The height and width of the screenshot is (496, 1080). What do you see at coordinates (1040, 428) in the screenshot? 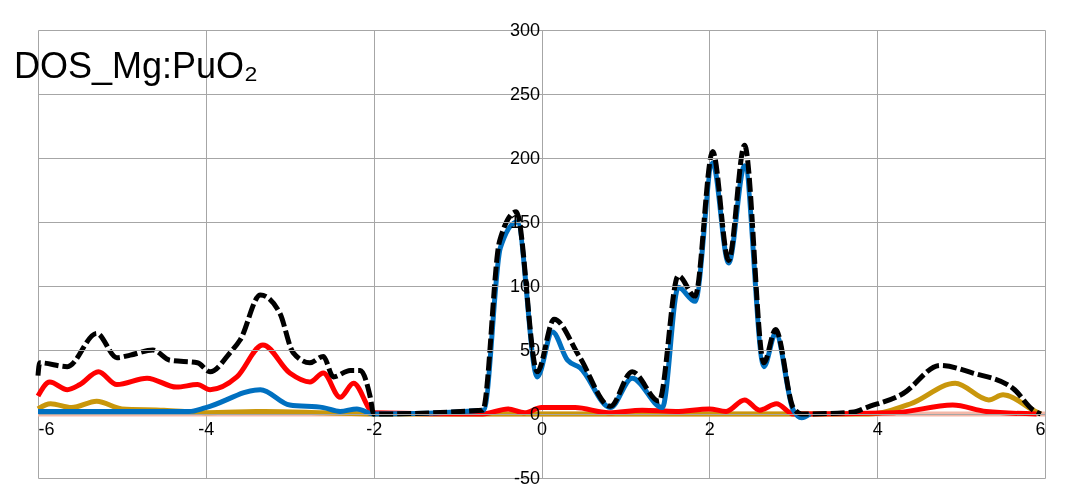
I see `x-tick-label: 6` at bounding box center [1040, 428].